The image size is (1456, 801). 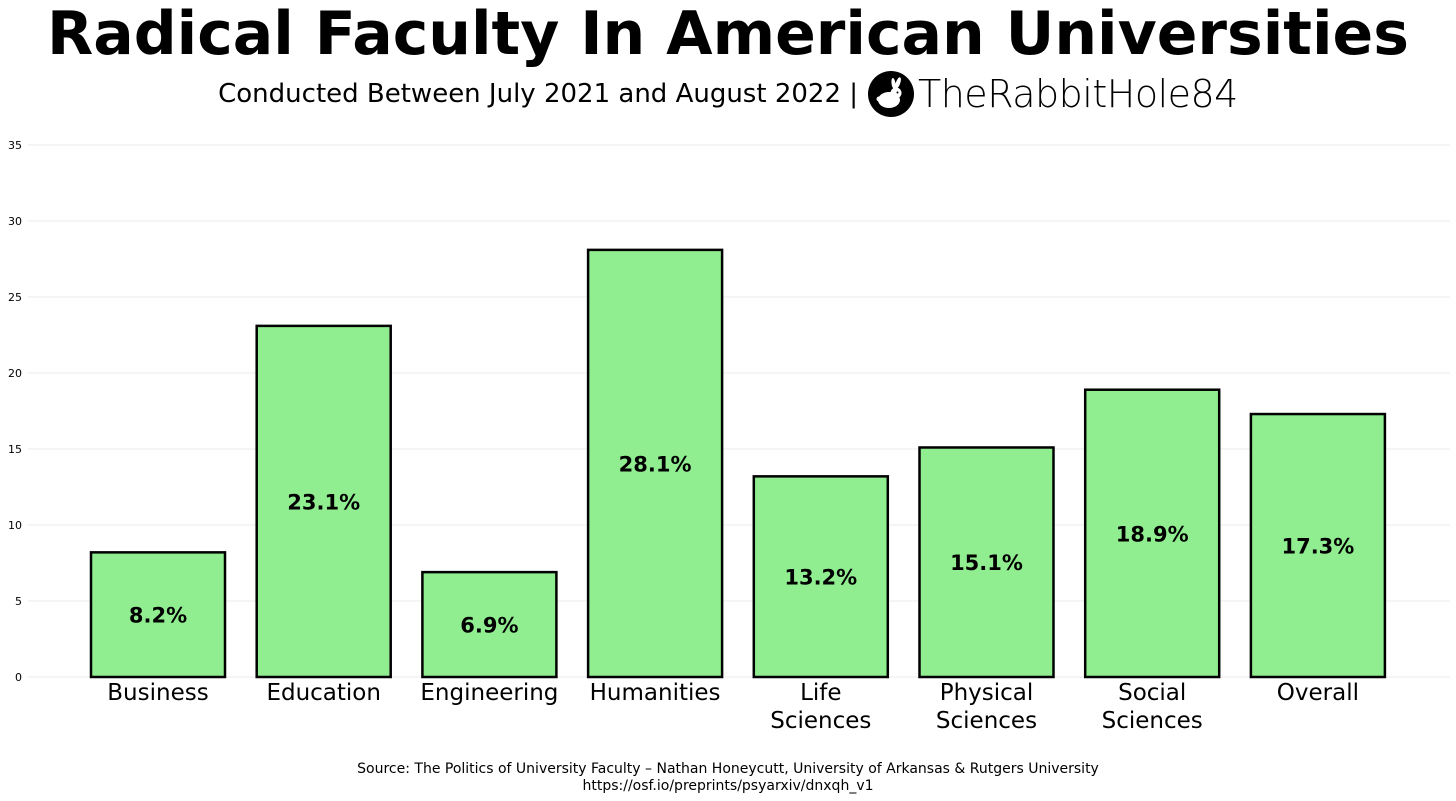 What do you see at coordinates (15, 525) in the screenshot?
I see `y-tick-label: 10` at bounding box center [15, 525].